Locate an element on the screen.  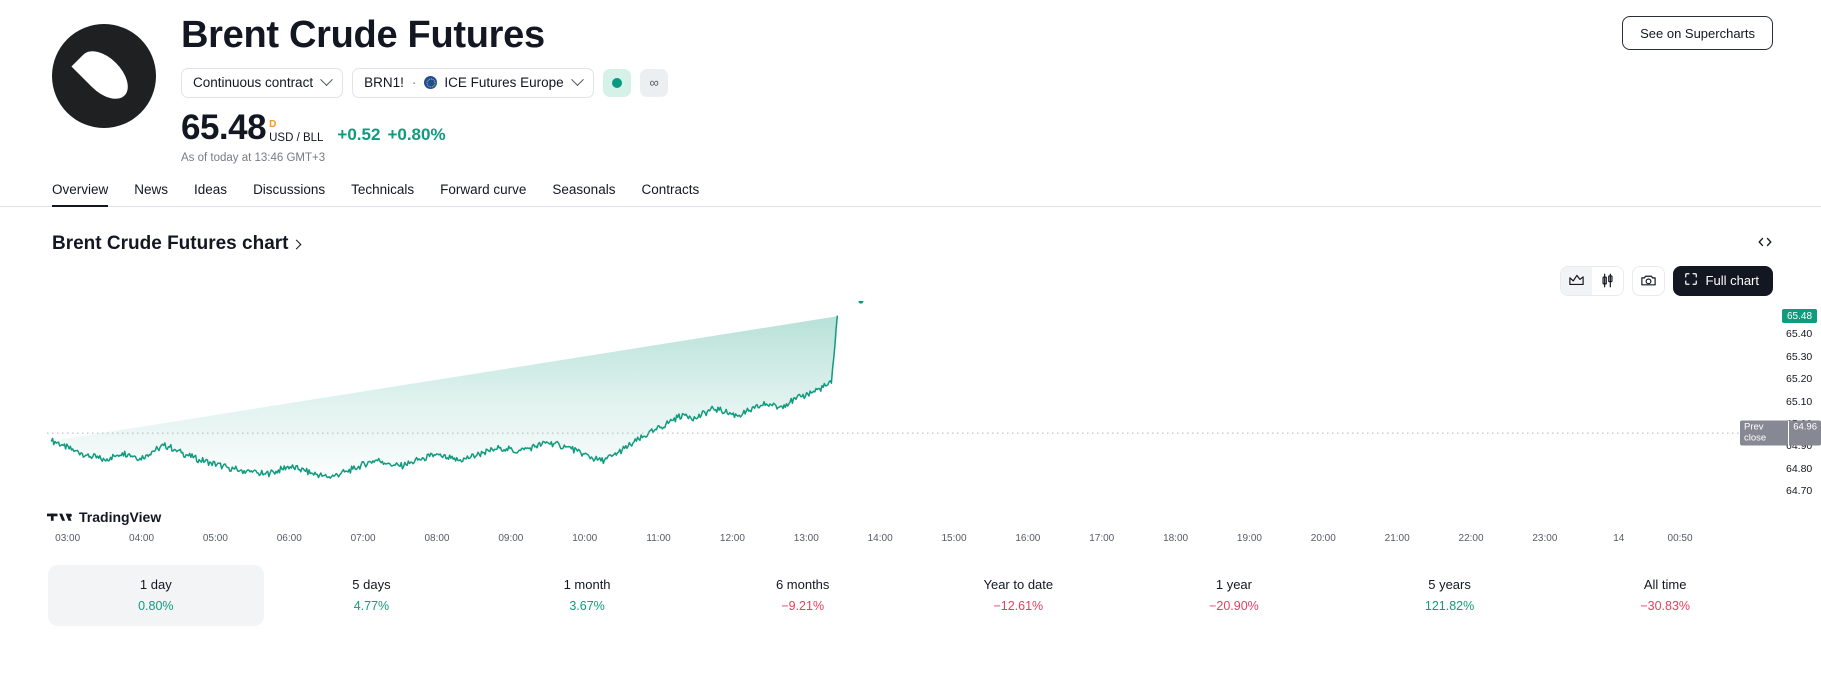
tab-seasonals: Seasonals is located at coordinates (584, 189).